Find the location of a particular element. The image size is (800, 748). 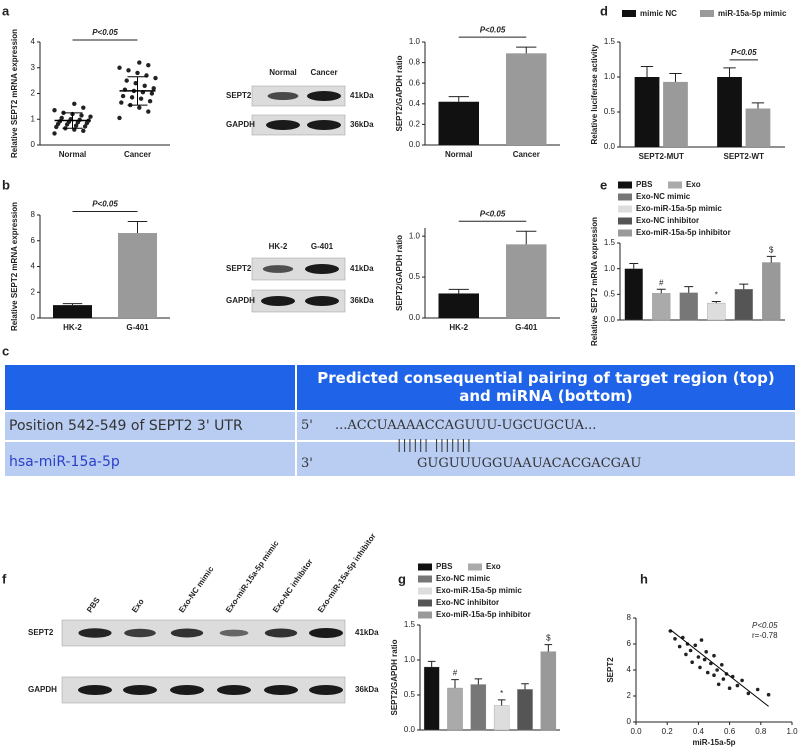

blot-lane-label: PBS is located at coordinates (93, 604).